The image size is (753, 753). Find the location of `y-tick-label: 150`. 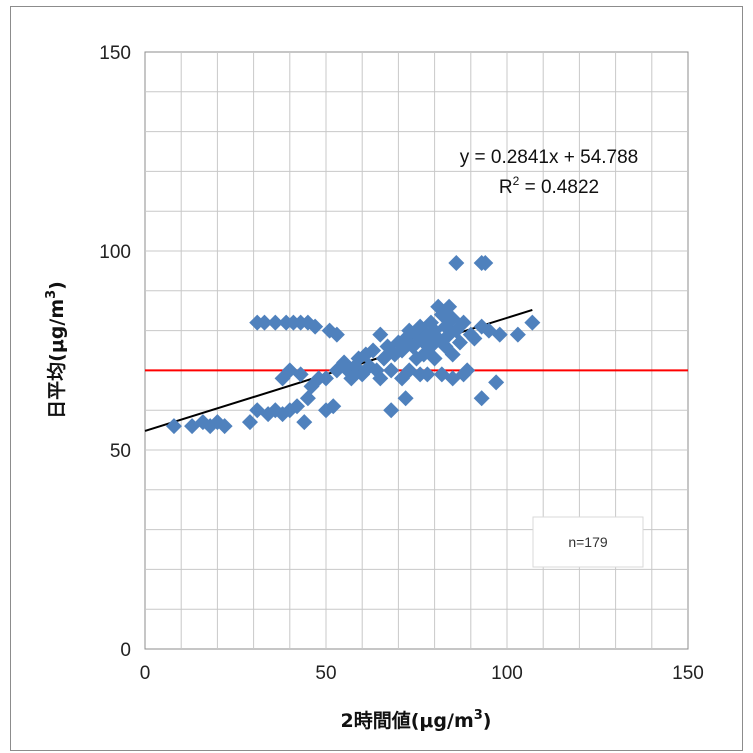

y-tick-label: 150 is located at coordinates (115, 53).